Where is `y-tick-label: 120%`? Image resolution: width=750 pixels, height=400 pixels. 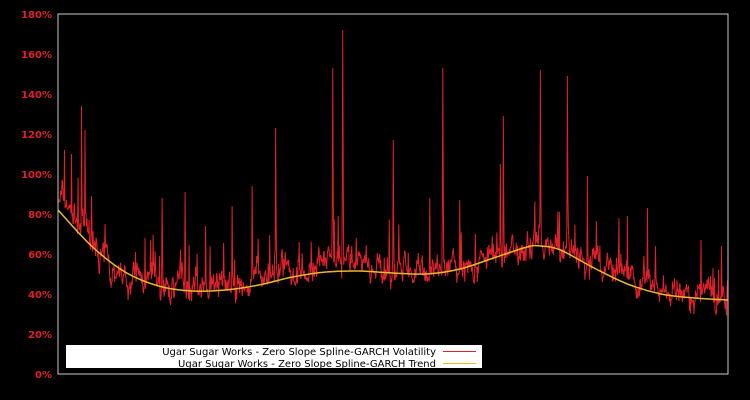 y-tick-label: 120% is located at coordinates (36, 135).